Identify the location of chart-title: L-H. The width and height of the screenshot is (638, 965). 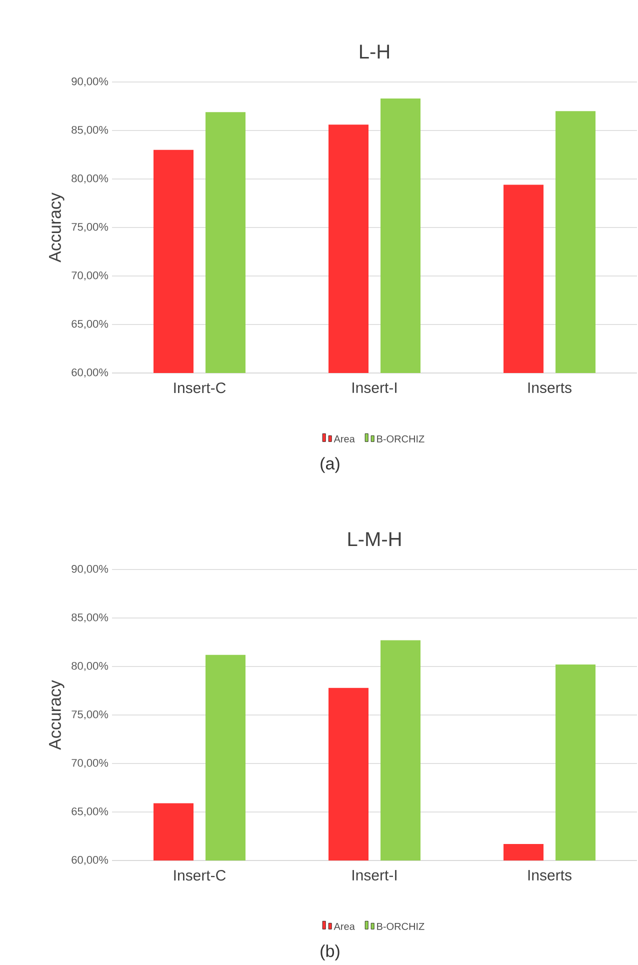
(375, 51).